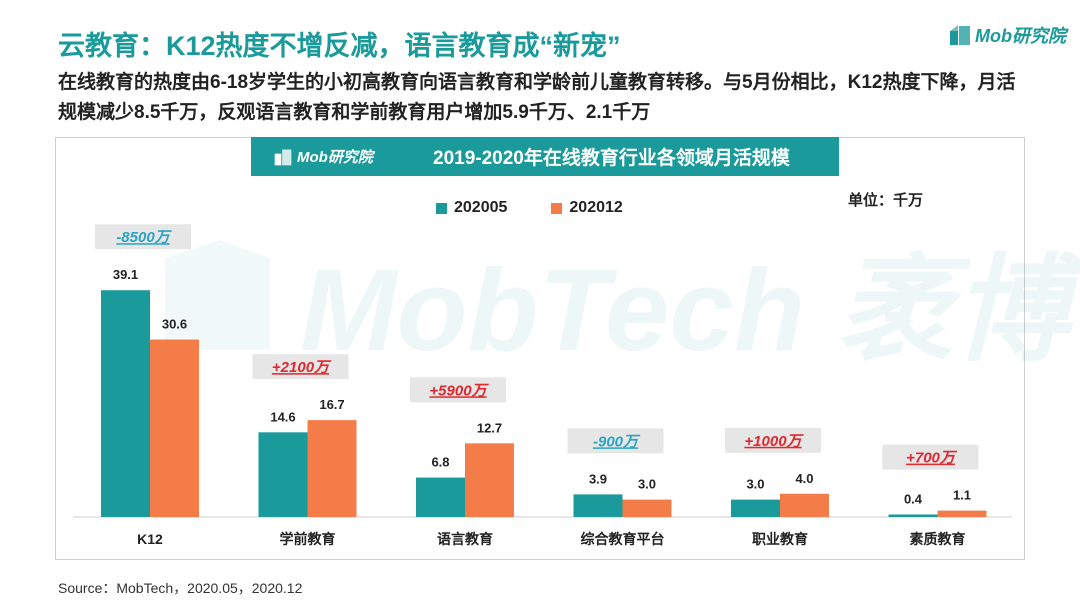 This screenshot has height=608, width=1080. I want to click on legend-item-202012: 202012, so click(587, 208).